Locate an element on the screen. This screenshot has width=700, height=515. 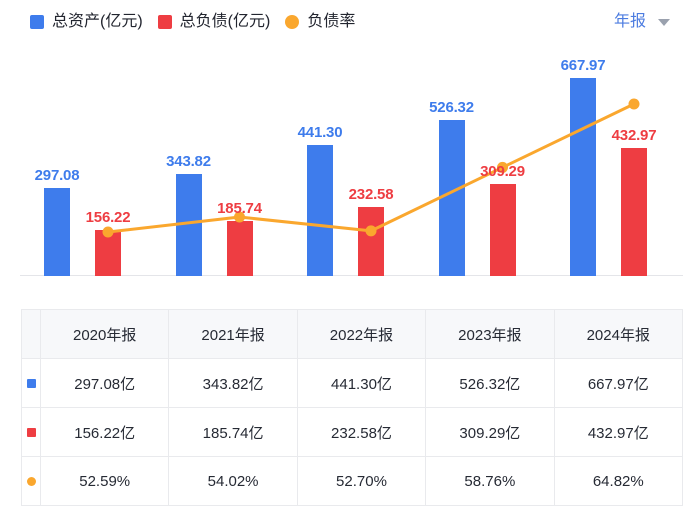
marker-column-header is located at coordinates (31, 334).